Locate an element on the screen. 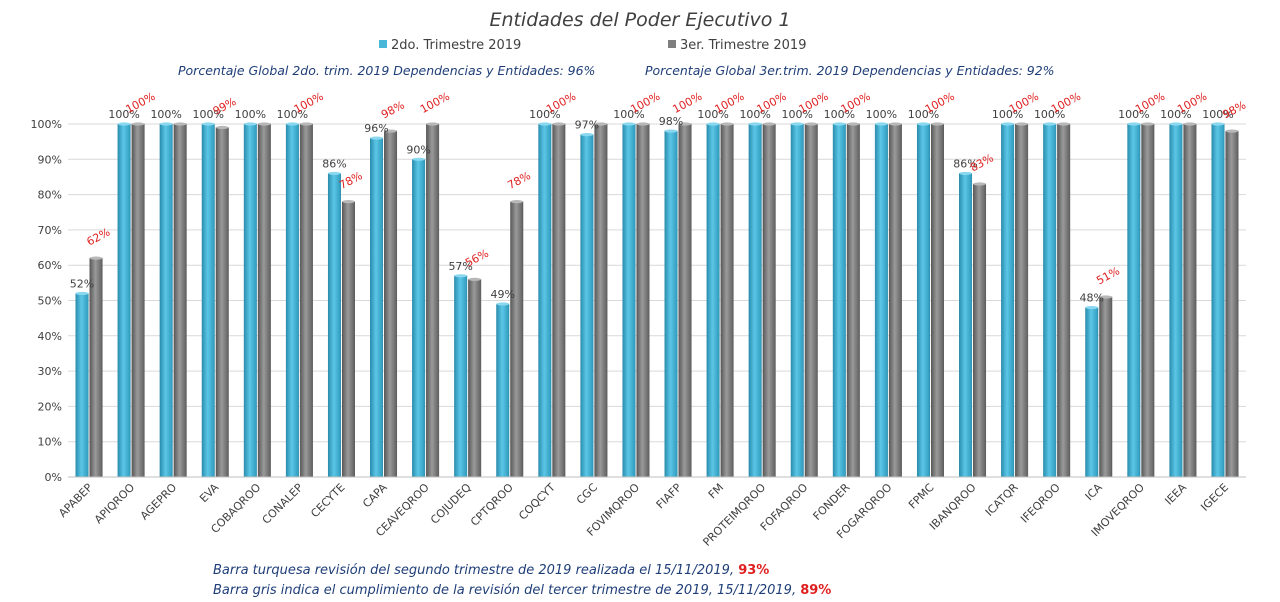 This screenshot has height=602, width=1280. x-tick-label: CPTQROO is located at coordinates (492, 505).